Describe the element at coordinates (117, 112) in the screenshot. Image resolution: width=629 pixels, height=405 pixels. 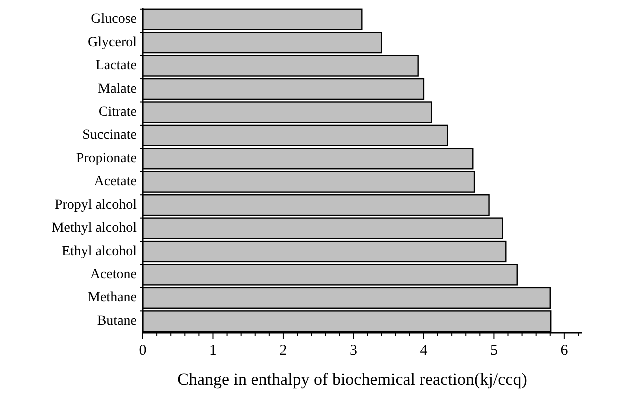
I see `y-tick-label: Citrate` at that location.